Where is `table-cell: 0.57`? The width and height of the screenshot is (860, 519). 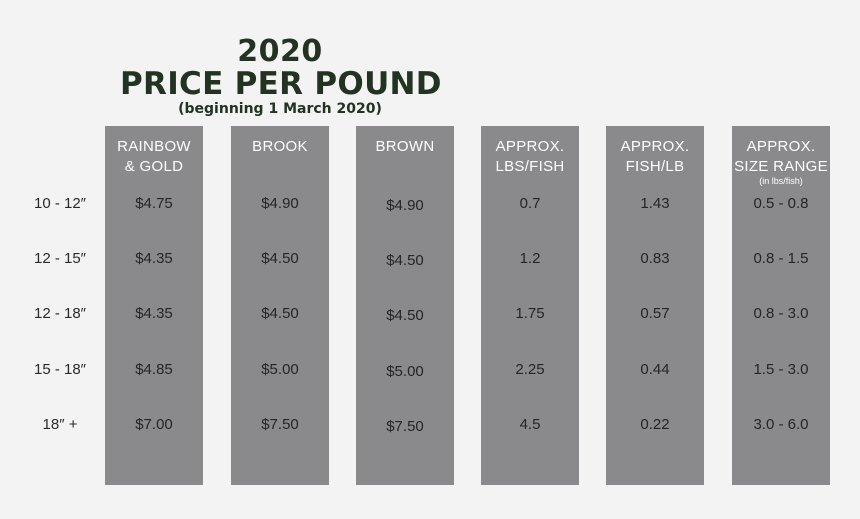 table-cell: 0.57 is located at coordinates (655, 313).